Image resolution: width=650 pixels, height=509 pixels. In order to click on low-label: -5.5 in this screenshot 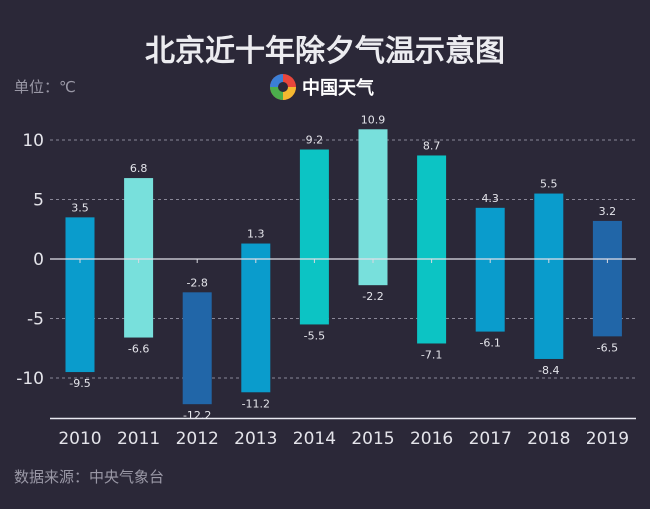, I will do `click(314, 335)`.